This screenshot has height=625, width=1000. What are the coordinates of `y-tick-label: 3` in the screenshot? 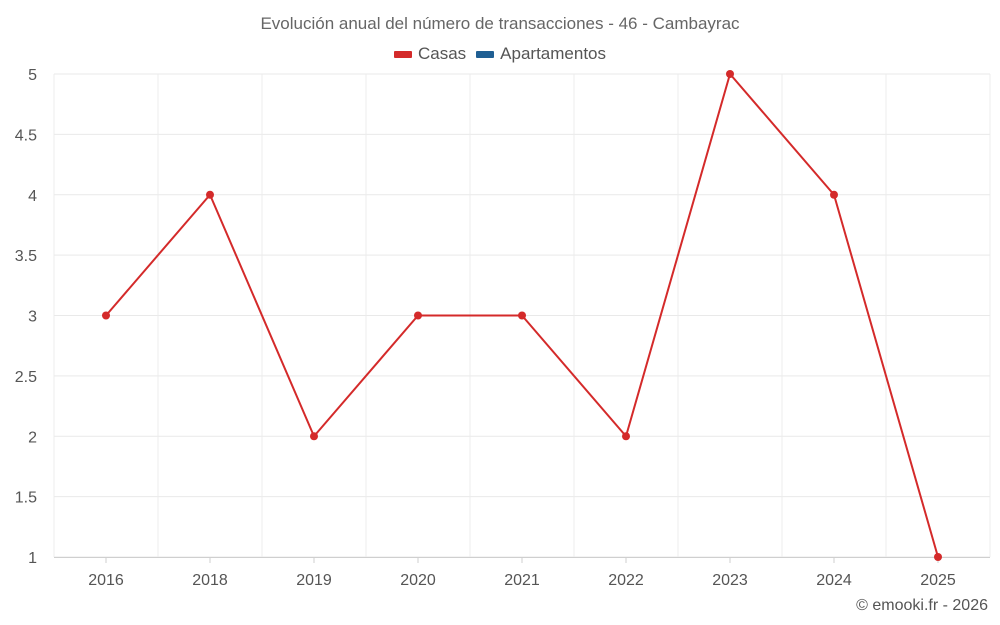 It's located at (32, 317).